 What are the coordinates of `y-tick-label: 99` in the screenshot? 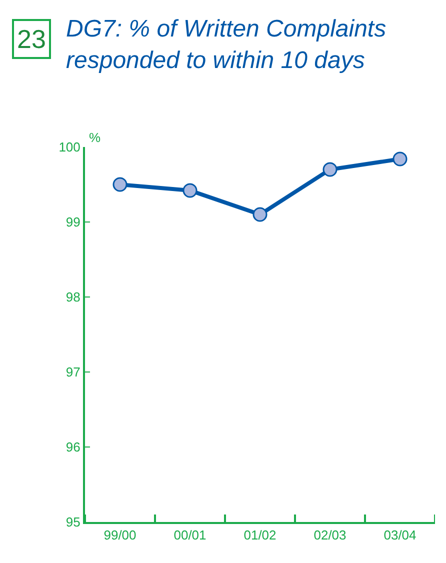 It's located at (73, 222).